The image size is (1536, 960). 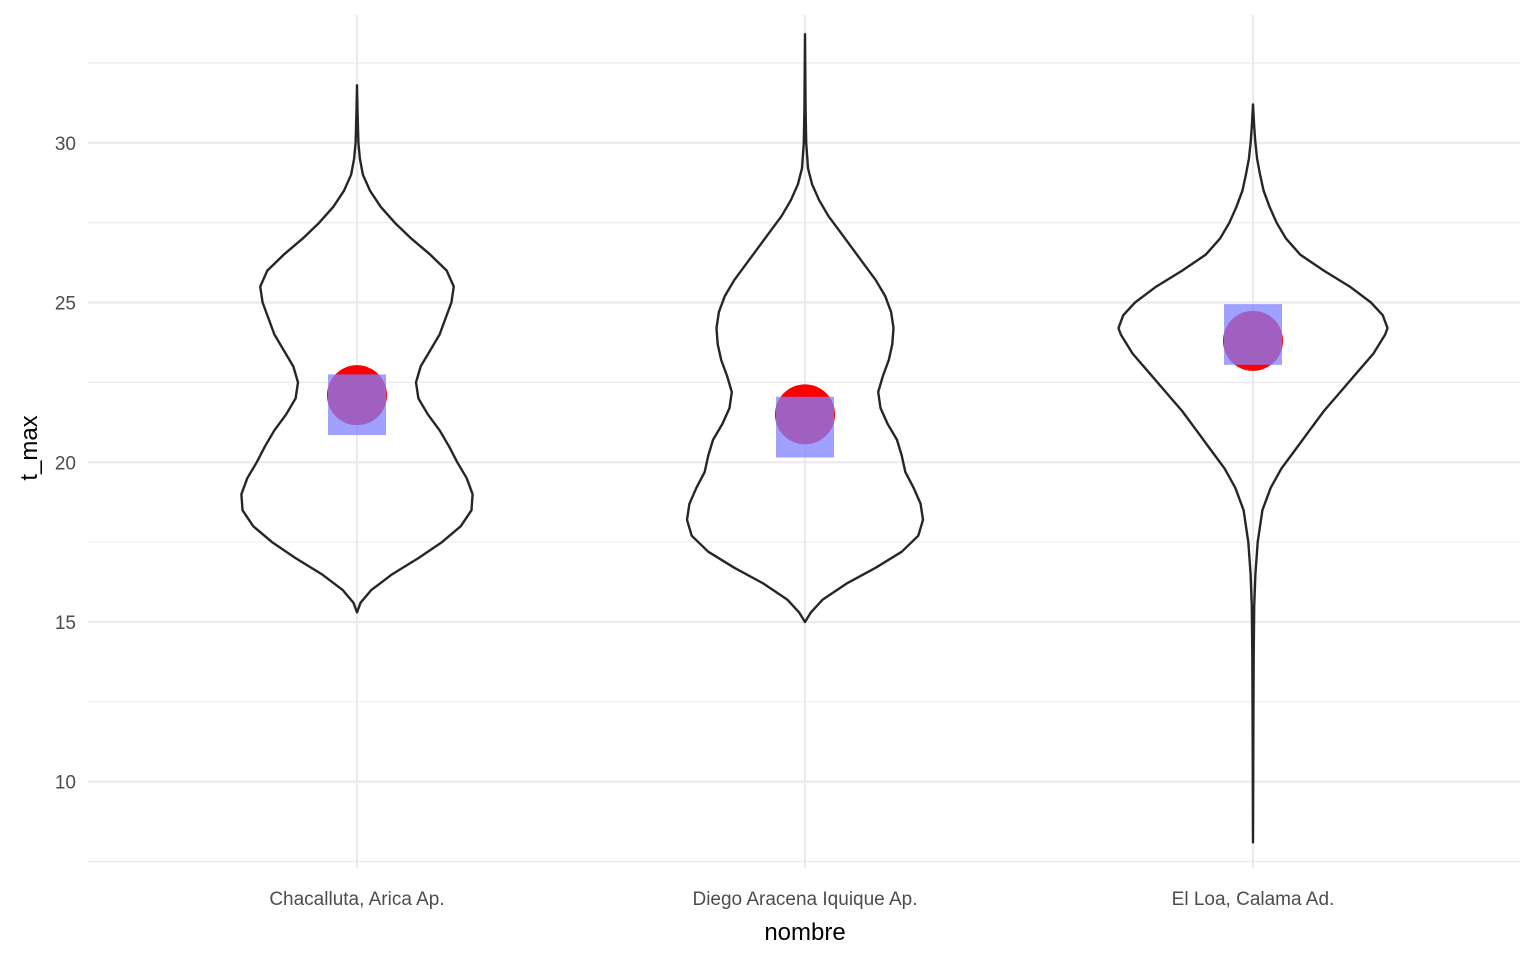 I want to click on y-tick-label: 20, so click(x=65, y=463).